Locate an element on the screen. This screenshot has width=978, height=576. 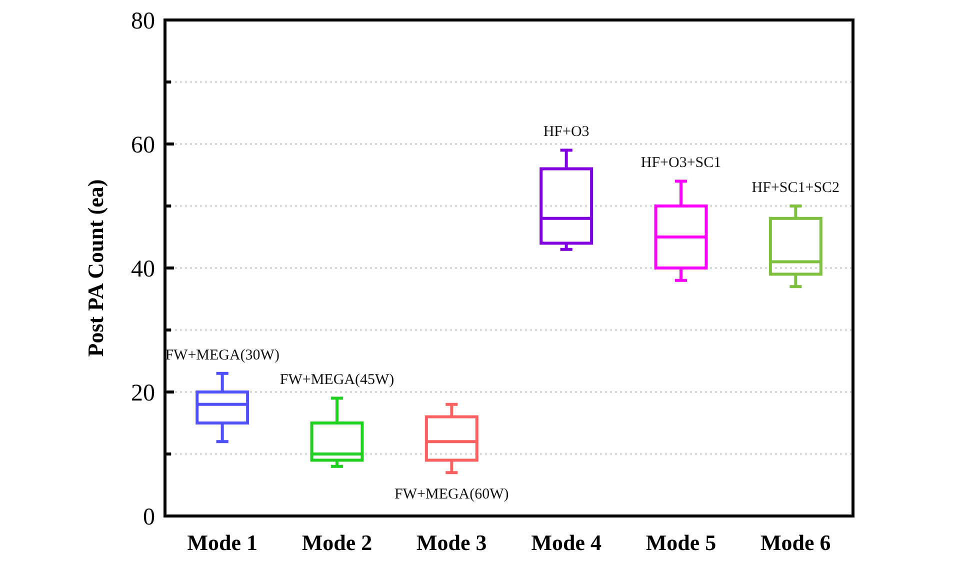
x-tick-label: Mode 1 is located at coordinates (222, 542).